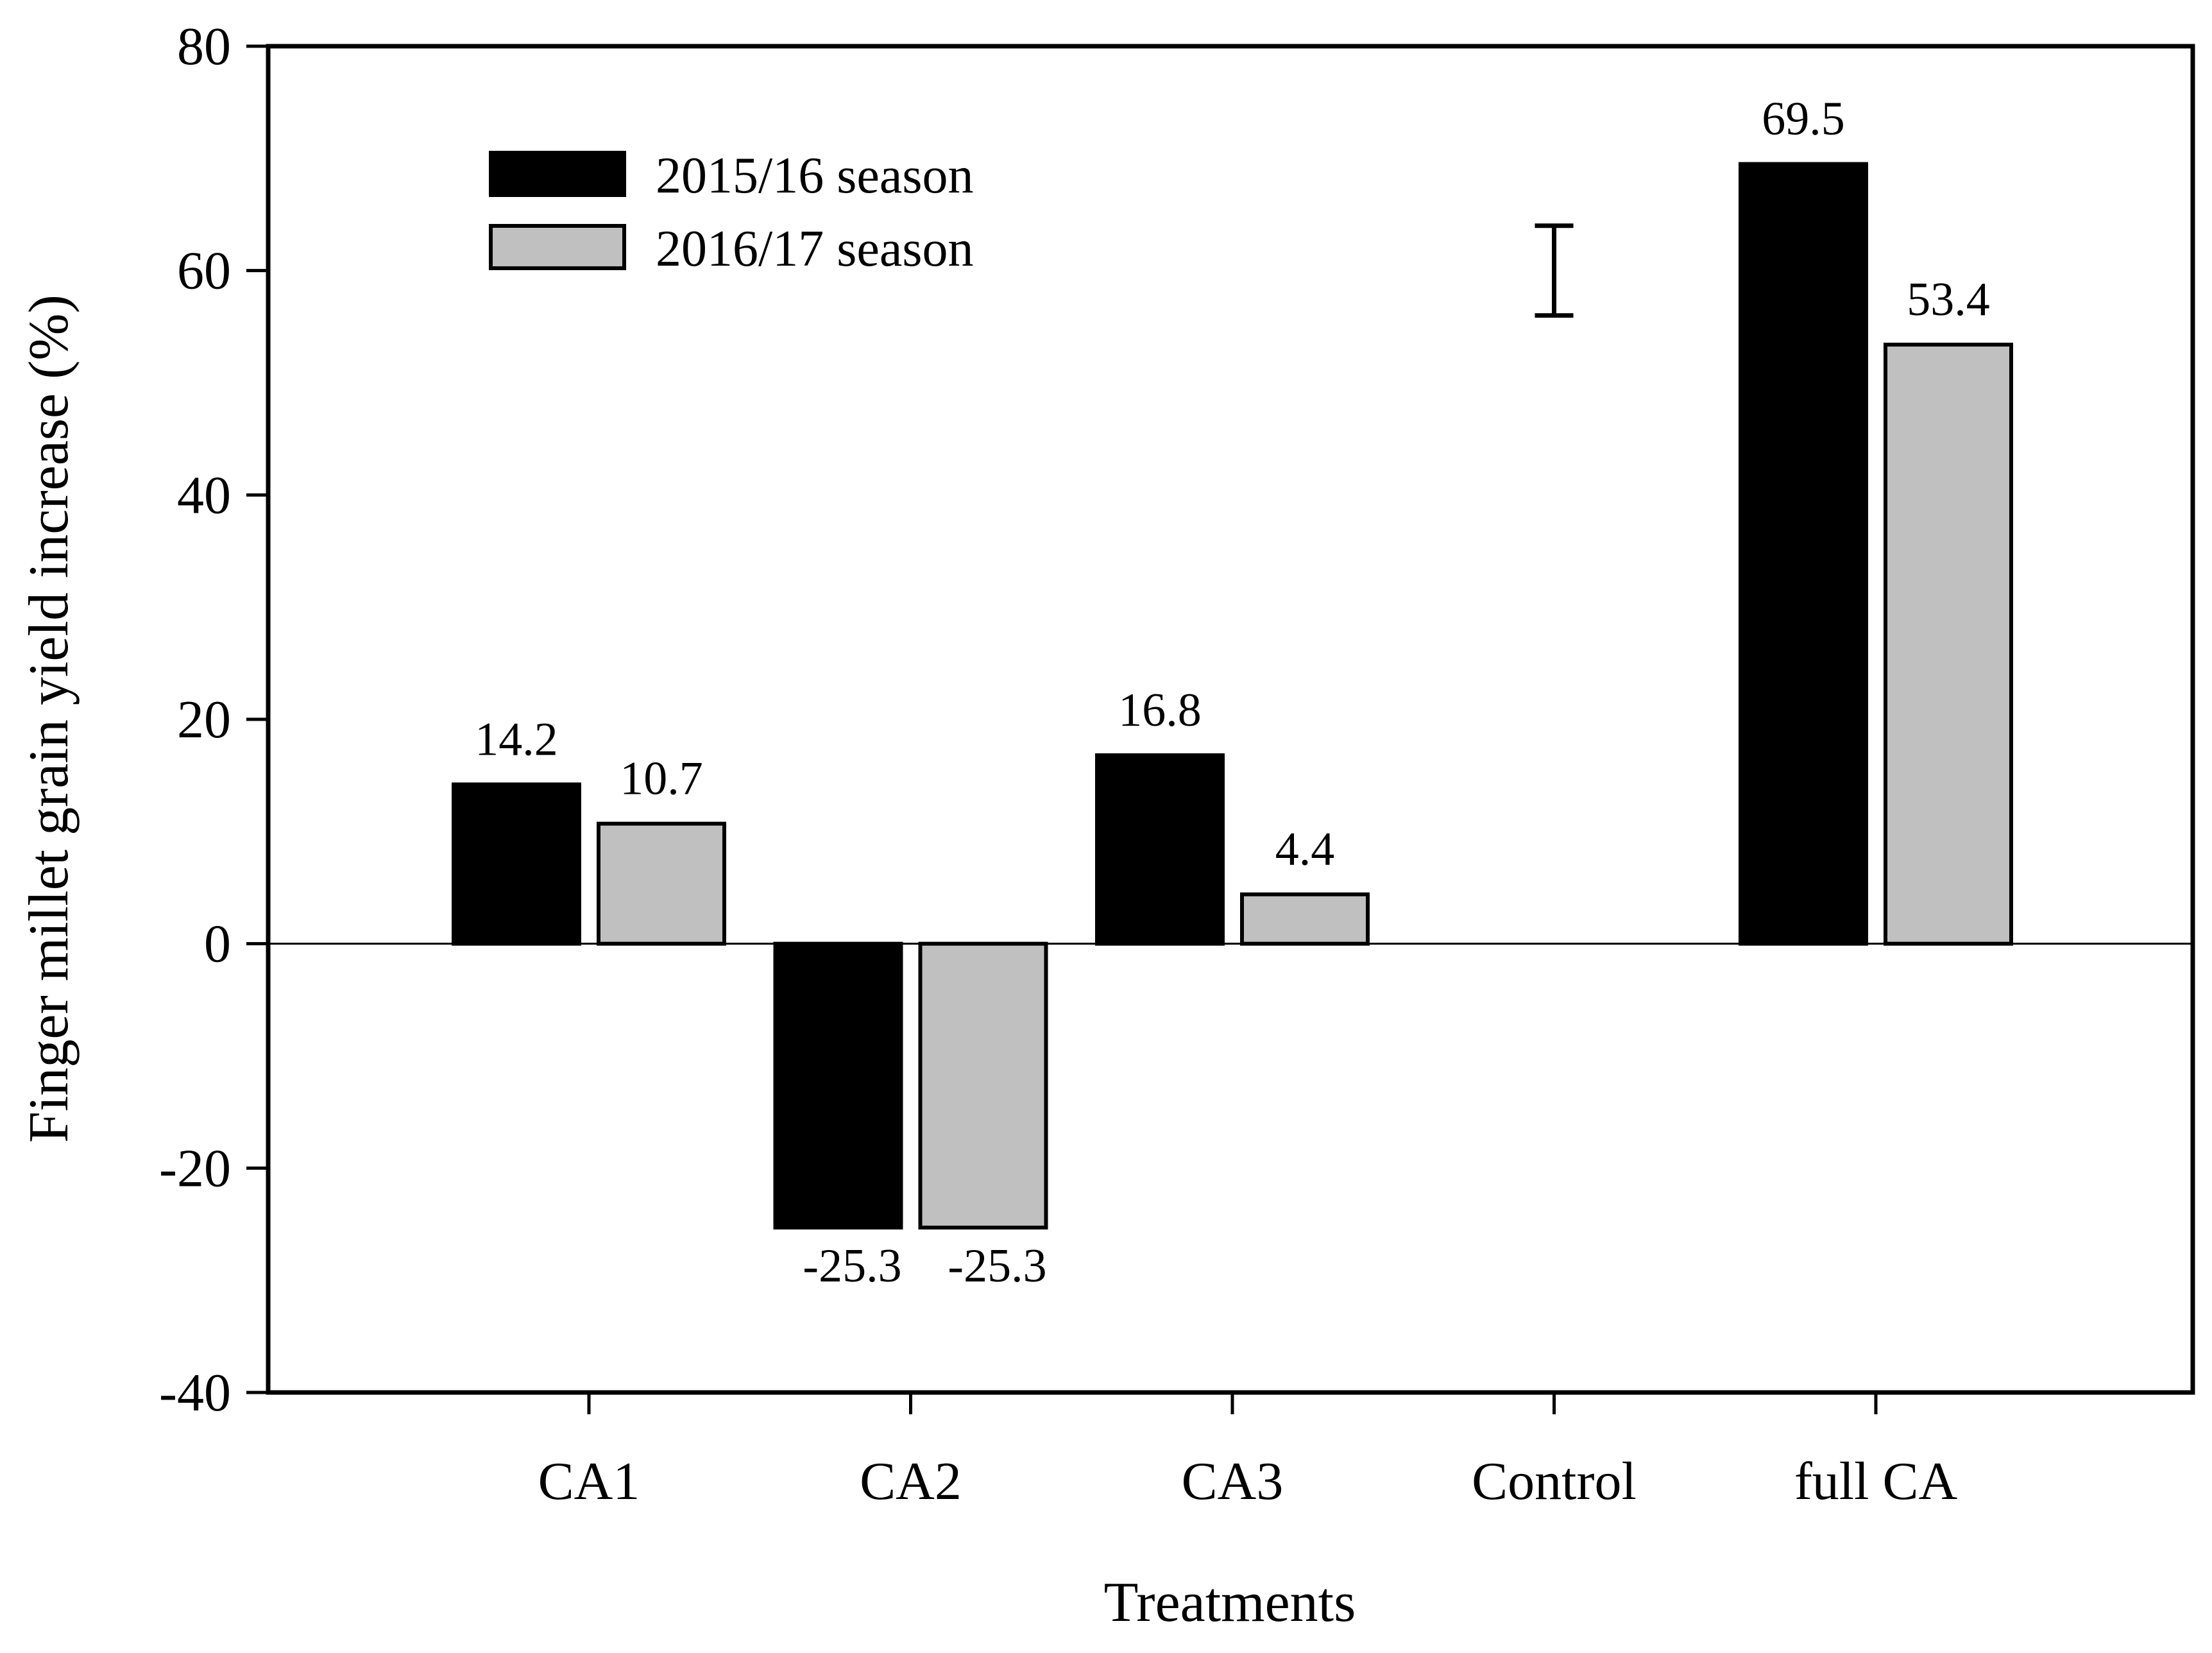 This screenshot has height=1653, width=2212. I want to click on x-tick-label-ca1: CA1, so click(589, 1481).